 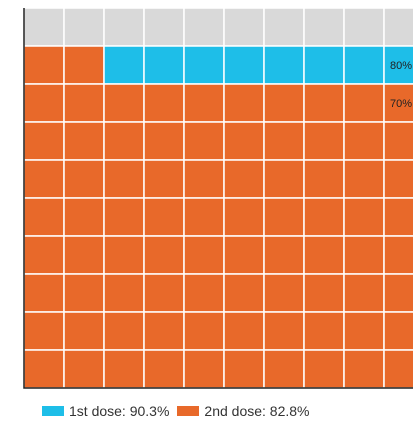 I want to click on legend-swatch-second-dose, so click(x=188, y=411).